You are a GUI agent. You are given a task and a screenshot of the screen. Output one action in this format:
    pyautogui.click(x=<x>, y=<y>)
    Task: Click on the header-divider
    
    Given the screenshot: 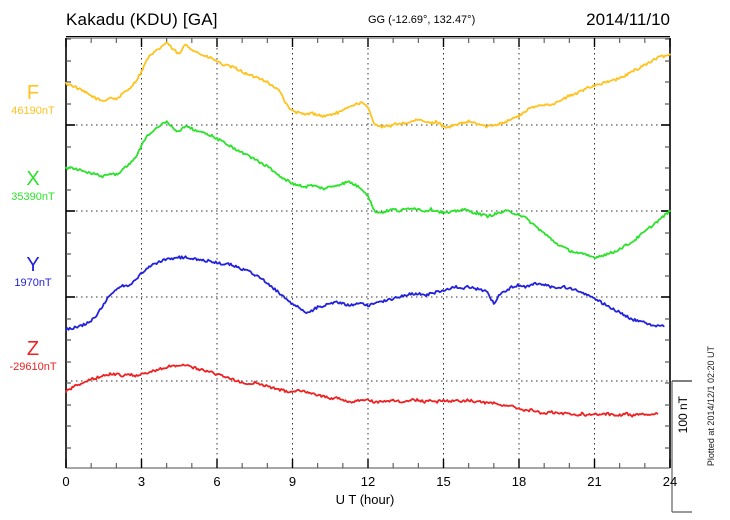 What is the action you would take?
    pyautogui.click(x=368, y=36)
    